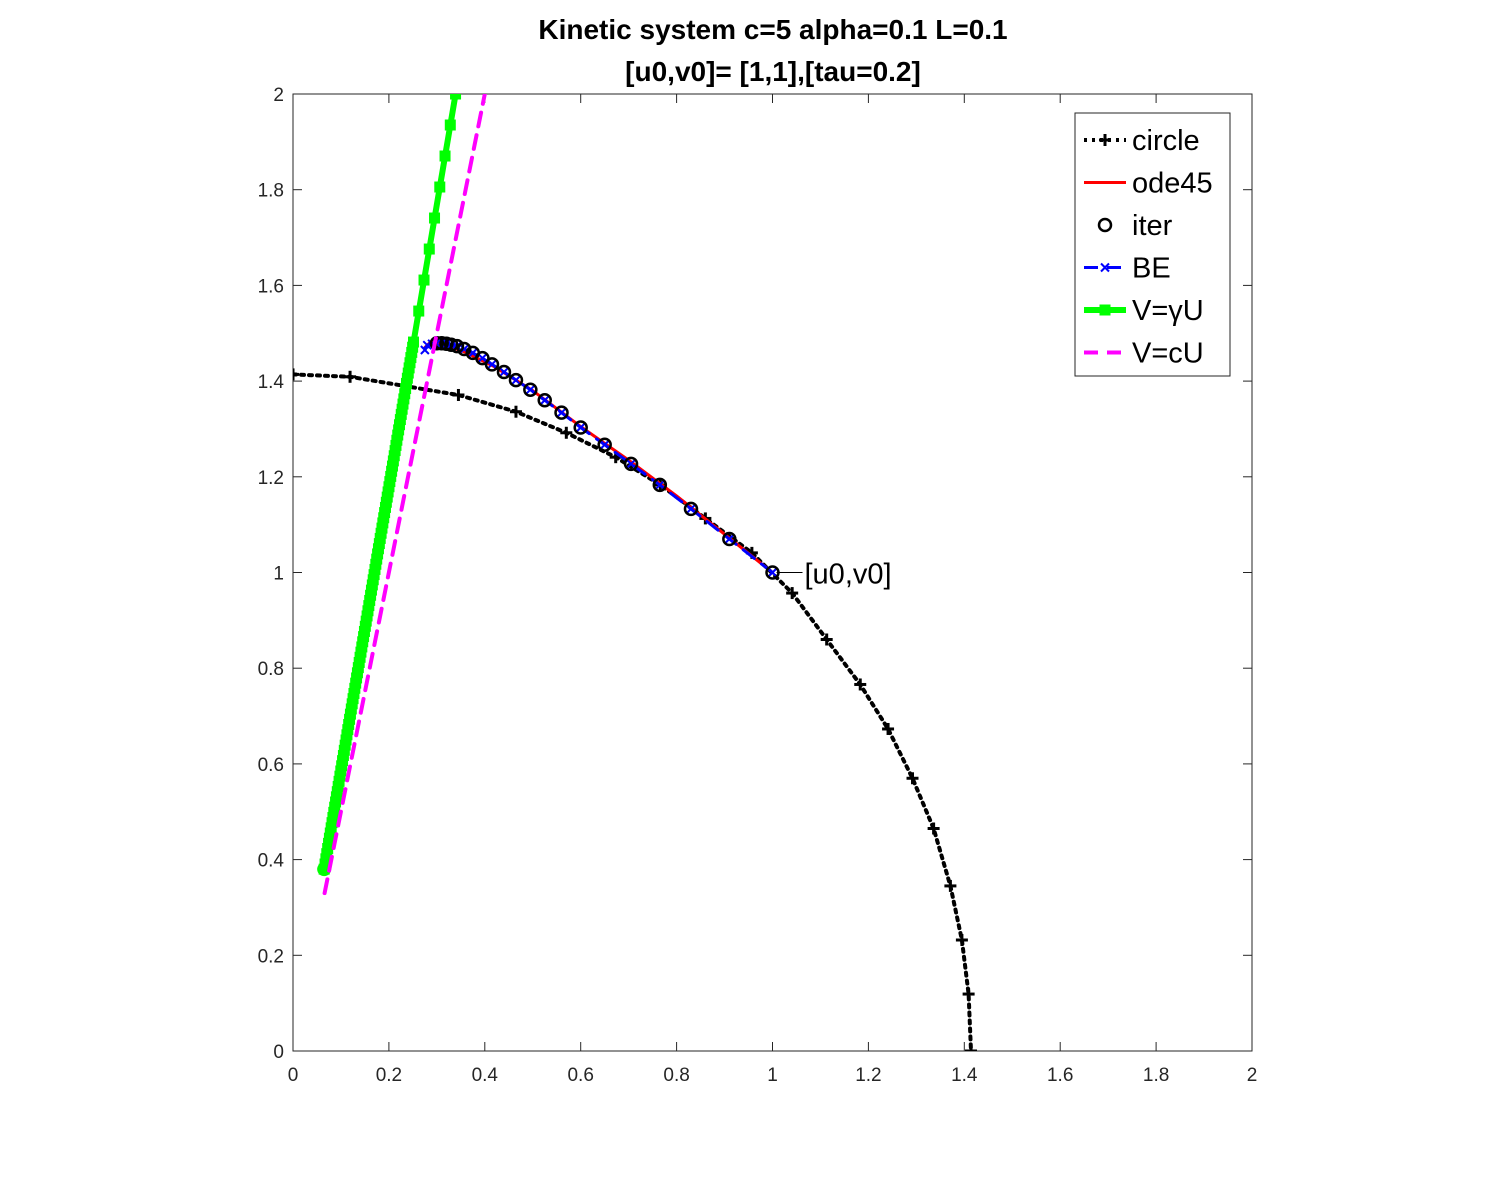  I want to click on legend-label: V=γU, so click(1168, 311).